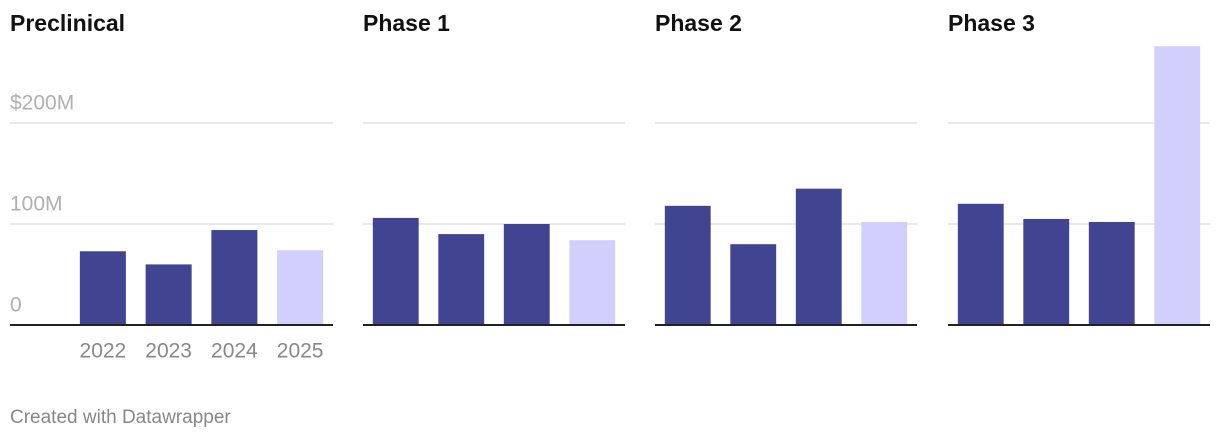 The image size is (1220, 442). I want to click on y-tick-label: 100M, so click(36, 204).